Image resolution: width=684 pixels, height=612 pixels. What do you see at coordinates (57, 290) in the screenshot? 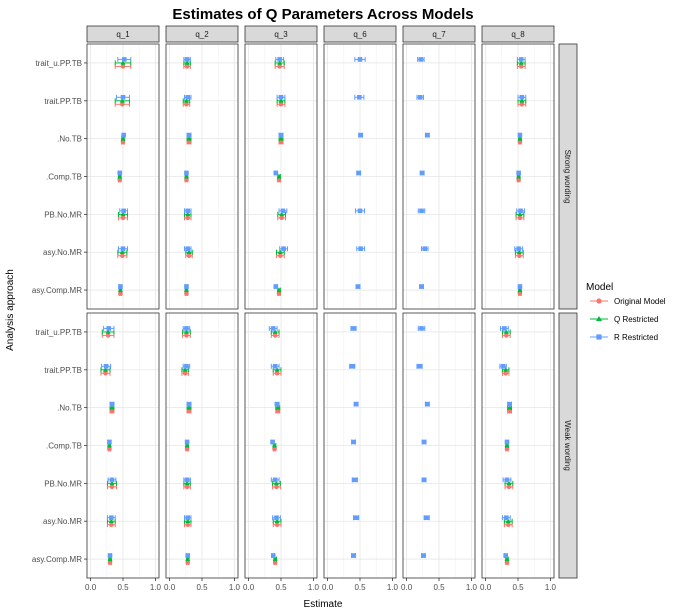
I see `y-tick-label: asy.Comp.MR` at bounding box center [57, 290].